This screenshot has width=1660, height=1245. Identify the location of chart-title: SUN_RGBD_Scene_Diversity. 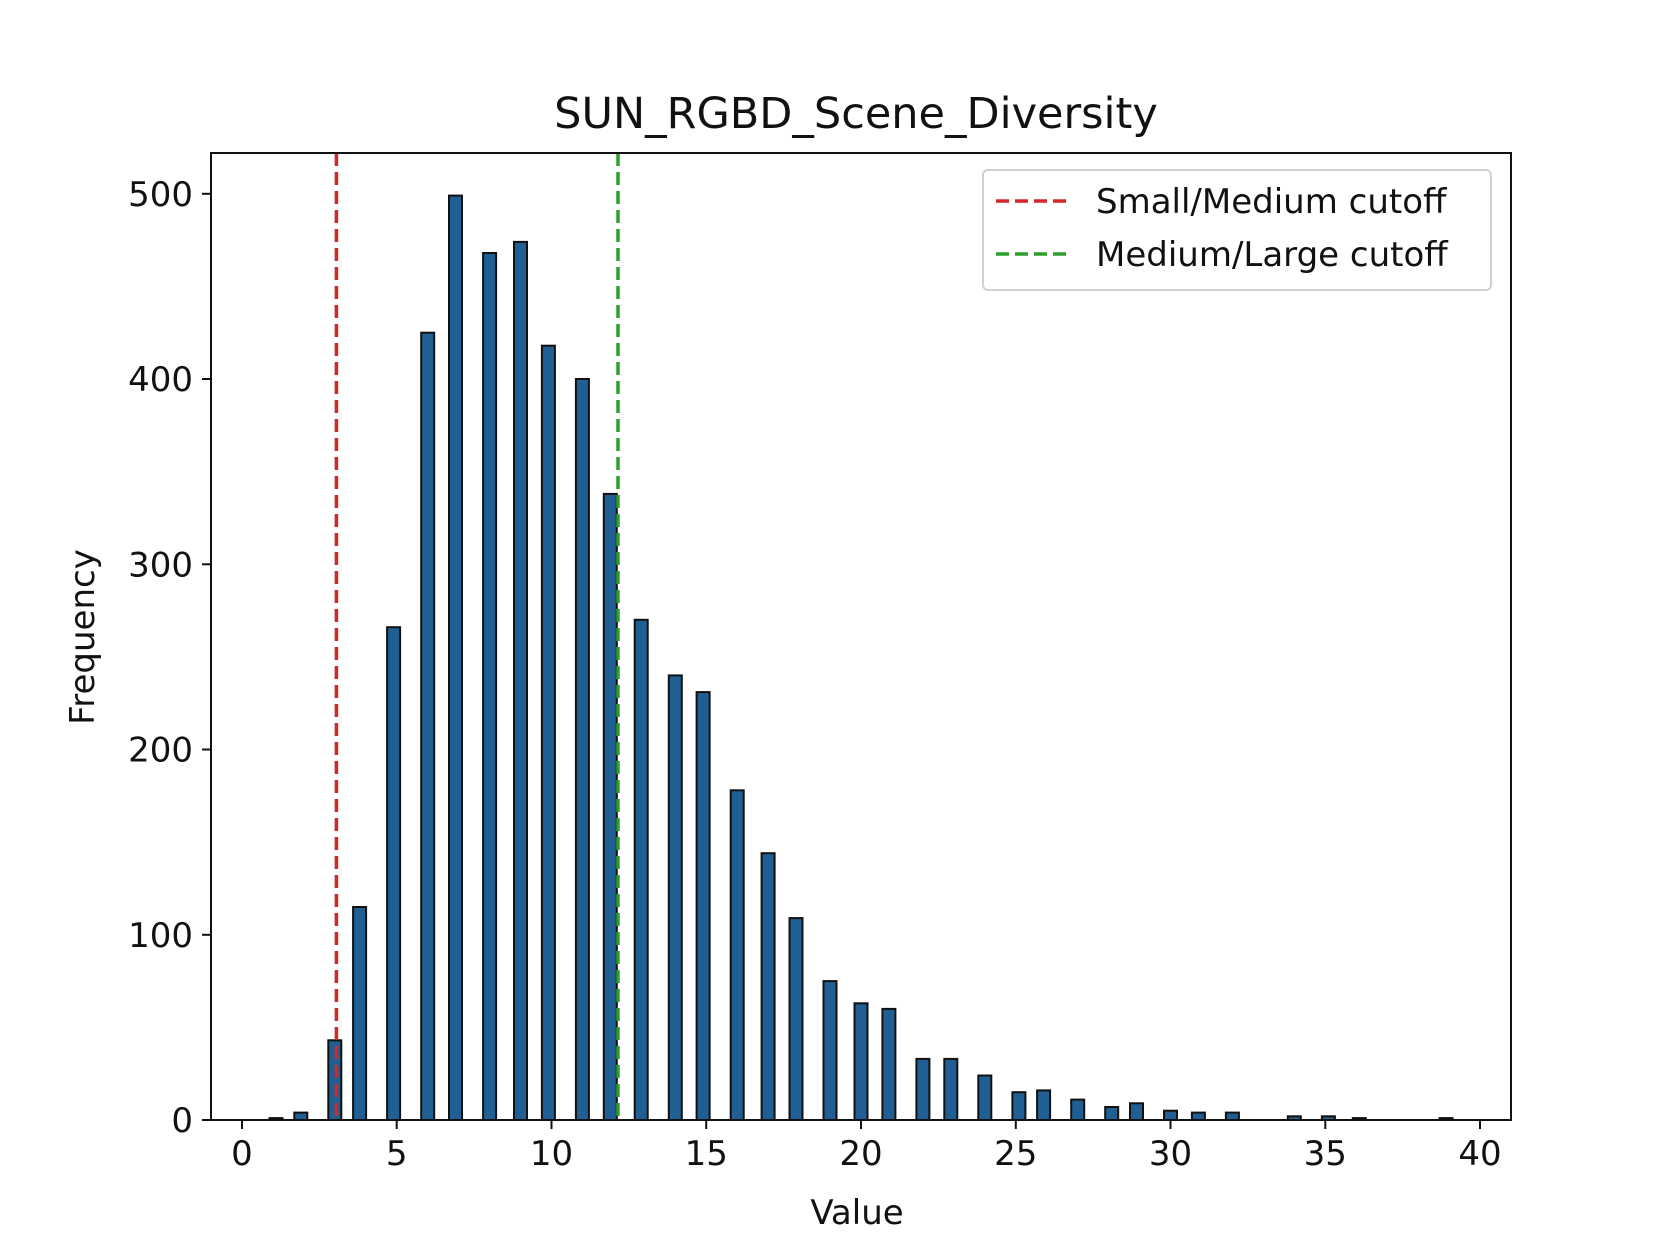
(856, 114).